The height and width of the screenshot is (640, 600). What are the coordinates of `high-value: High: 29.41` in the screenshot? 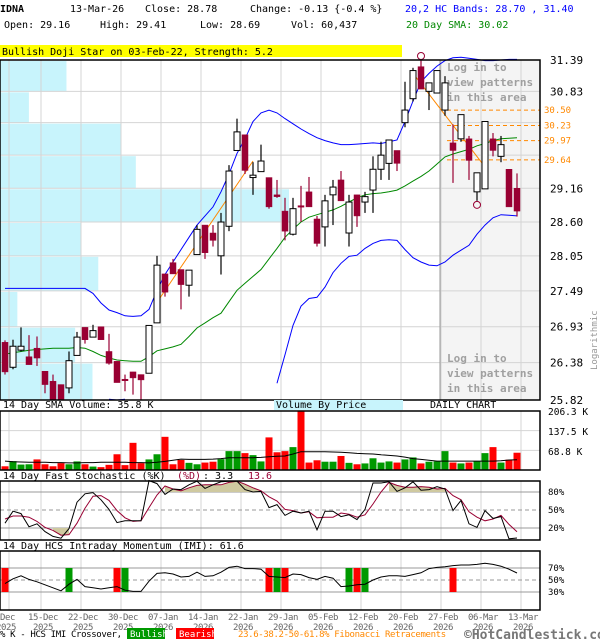 It's located at (133, 25).